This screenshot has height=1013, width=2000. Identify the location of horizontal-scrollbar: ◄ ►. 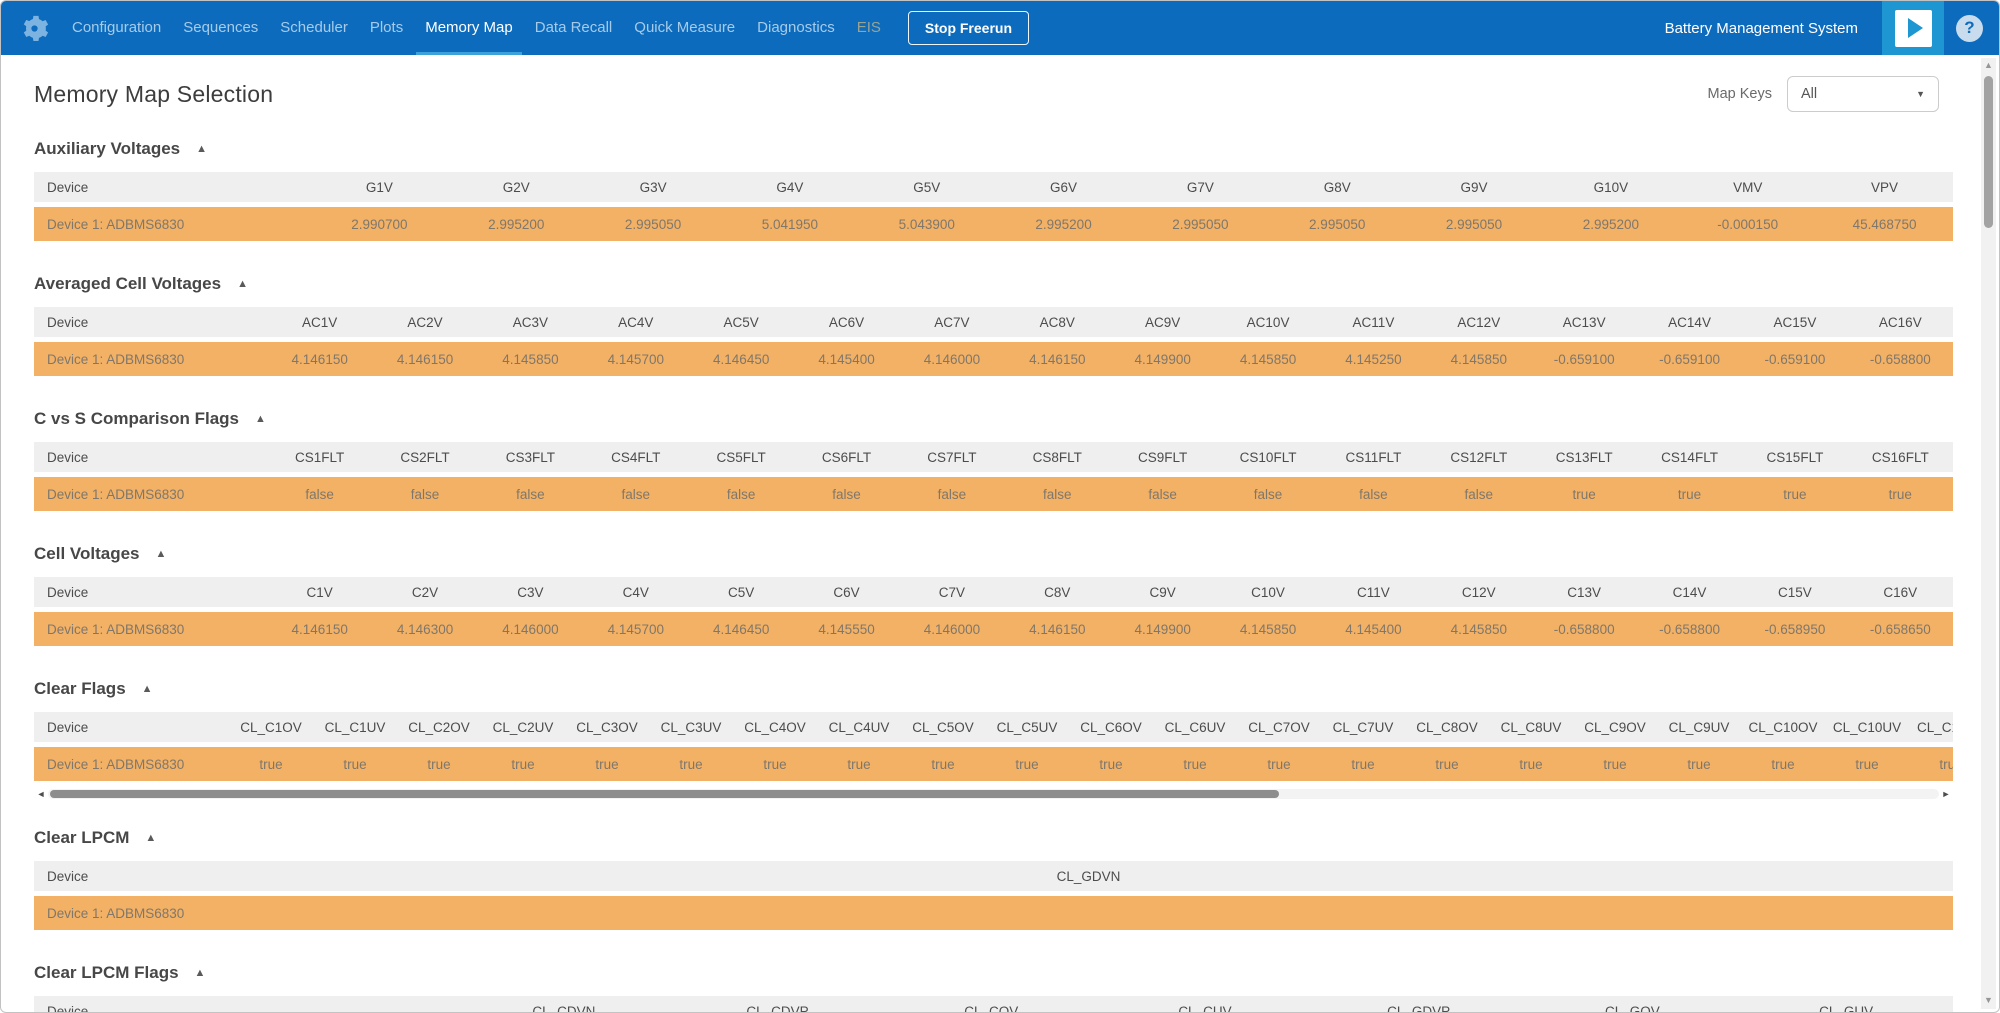
(993, 794).